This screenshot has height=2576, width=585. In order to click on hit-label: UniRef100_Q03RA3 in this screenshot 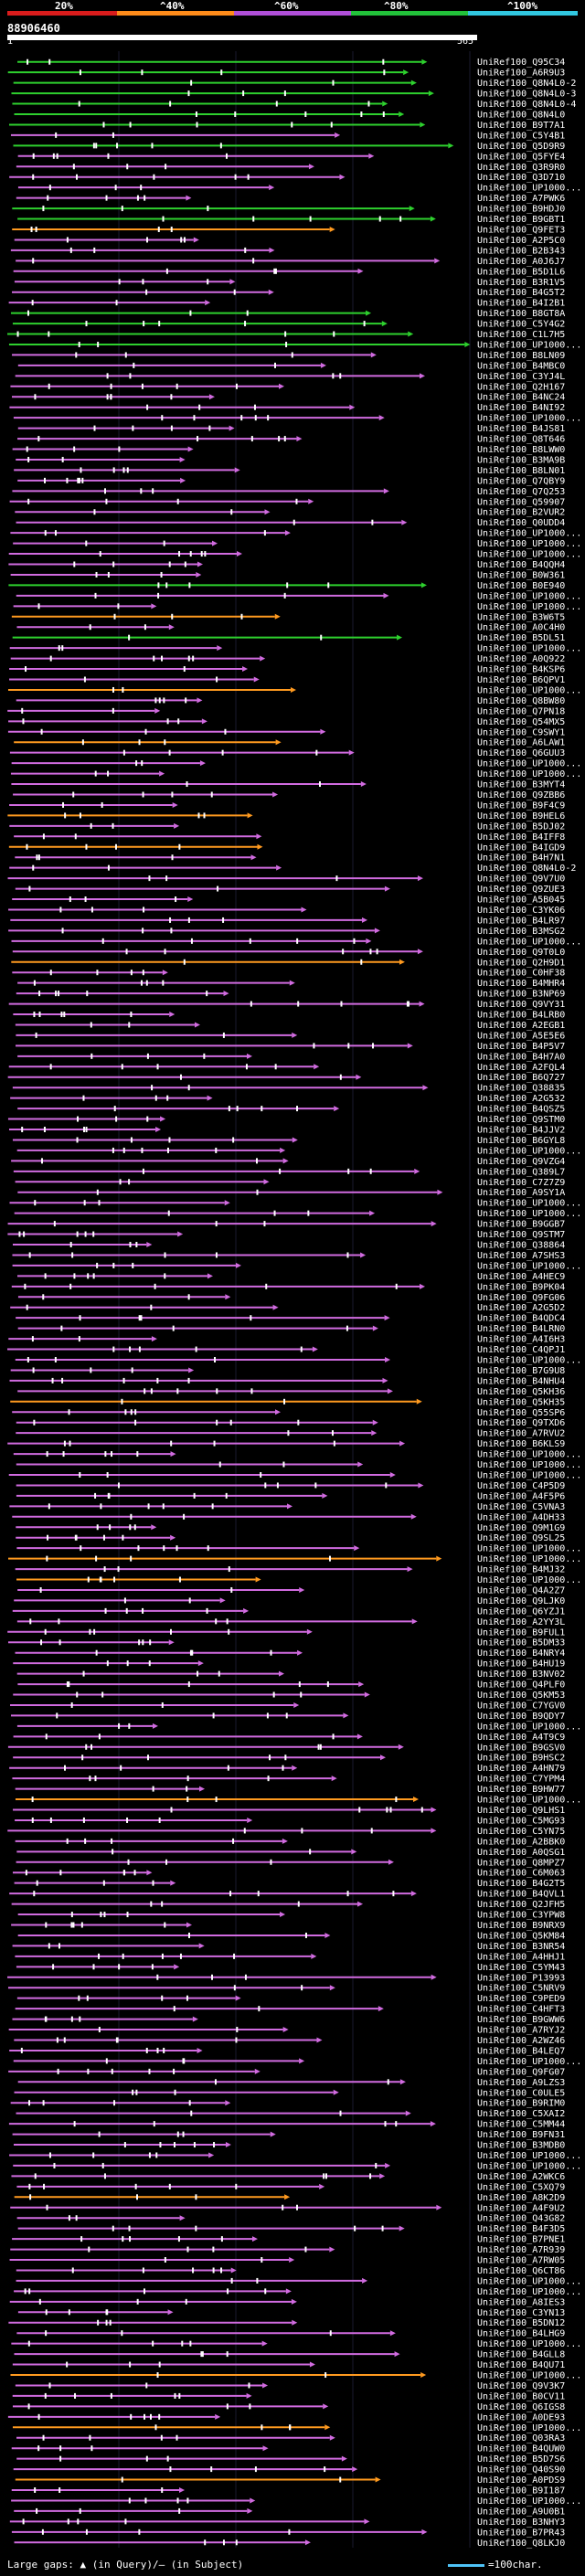, I will do `click(521, 2438)`.